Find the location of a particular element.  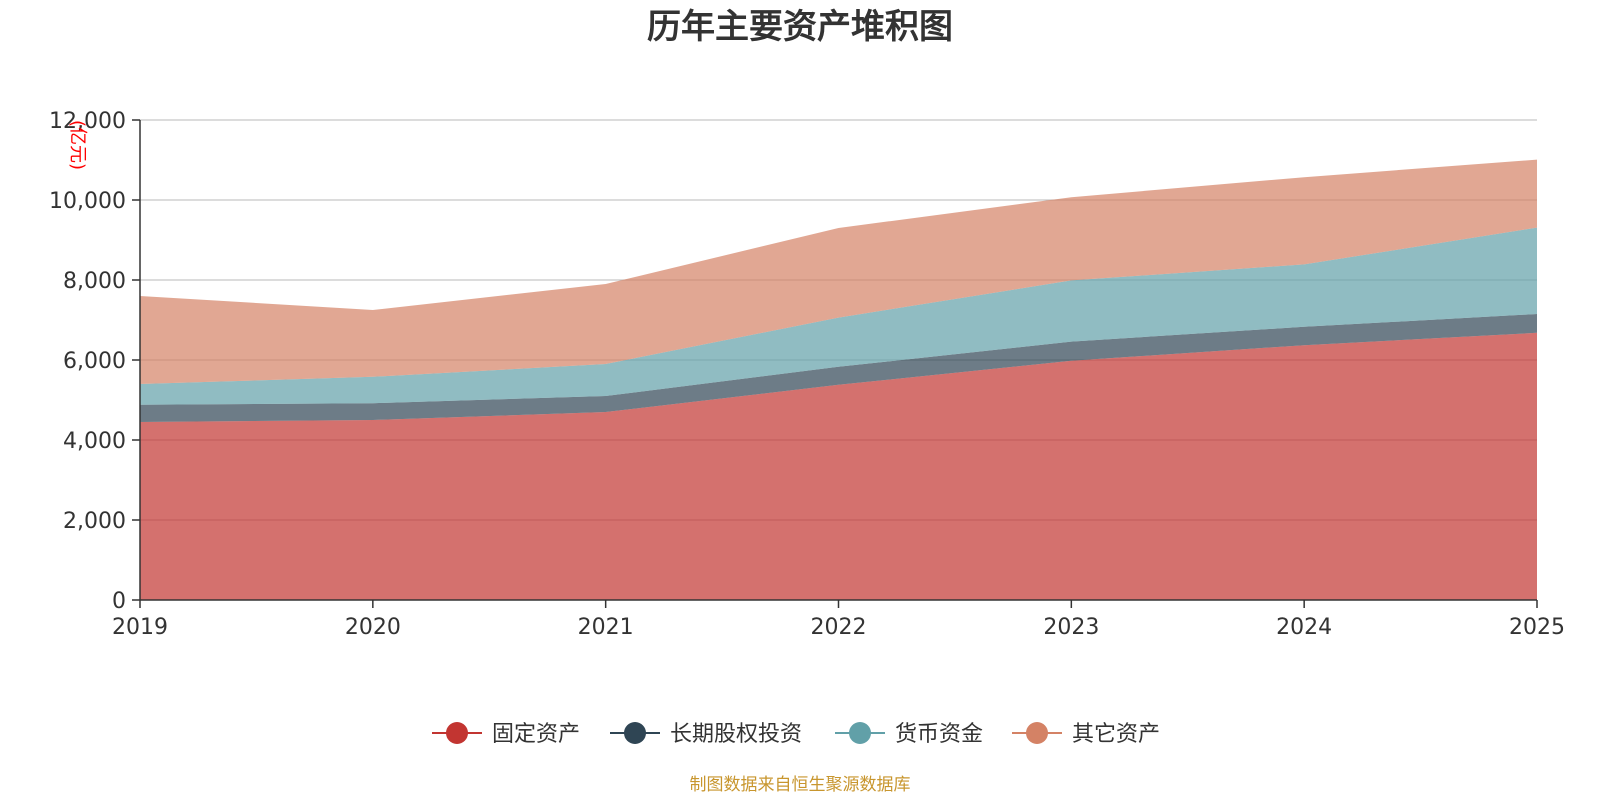

legend-label: 货币资金 is located at coordinates (939, 734).